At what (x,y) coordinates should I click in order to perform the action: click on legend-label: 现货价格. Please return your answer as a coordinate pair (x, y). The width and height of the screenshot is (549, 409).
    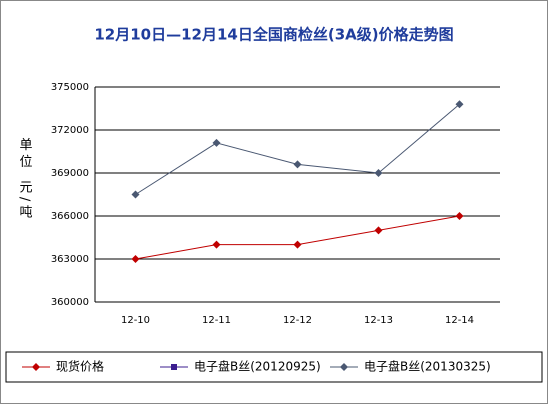
    Looking at the image, I should click on (80, 366).